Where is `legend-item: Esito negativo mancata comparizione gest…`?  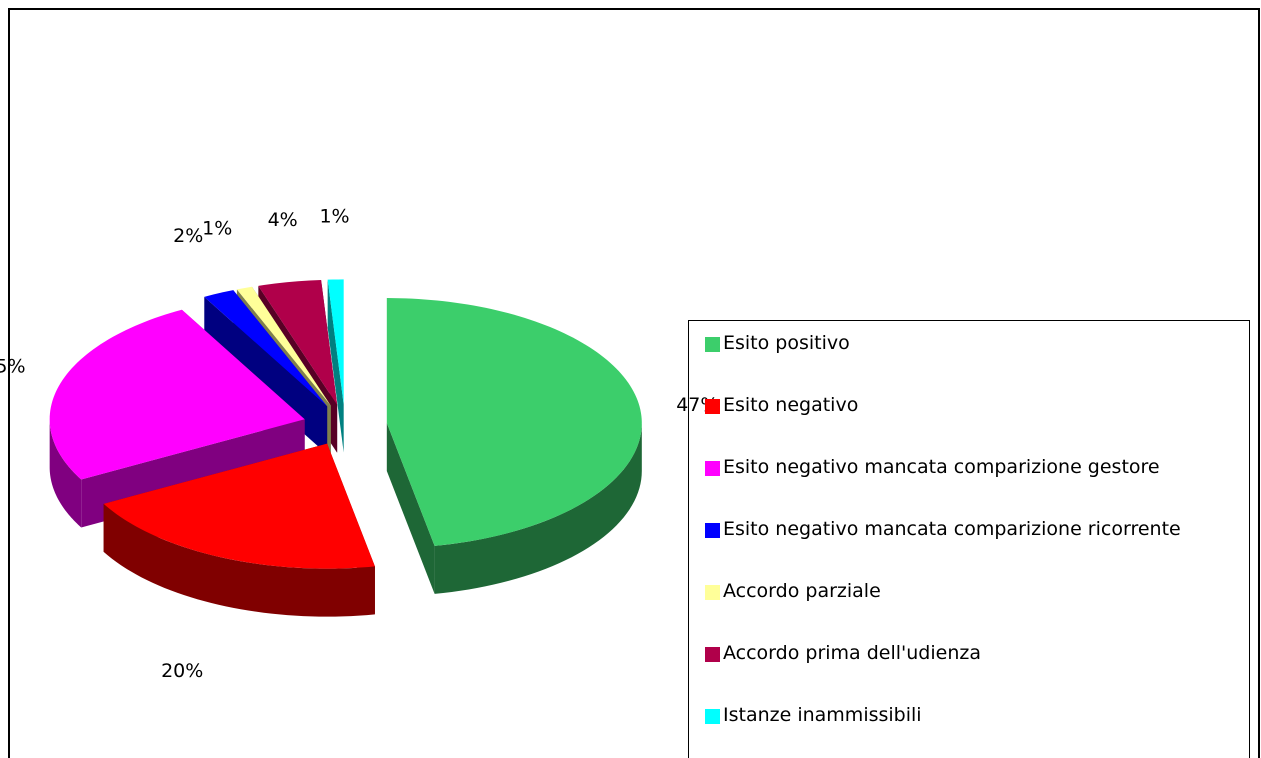 legend-item: Esito negativo mancata comparizione gest… is located at coordinates (977, 484).